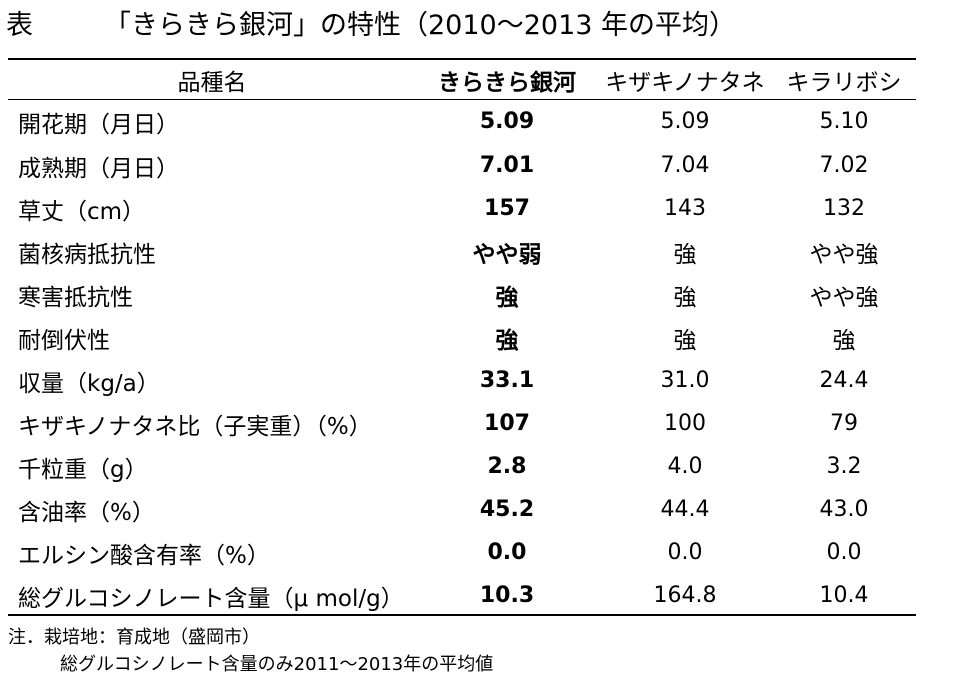  What do you see at coordinates (462, 552) in the screenshot?
I see `table-row: エルシン酸含有率（%） 0.0 0.0 0.0` at bounding box center [462, 552].